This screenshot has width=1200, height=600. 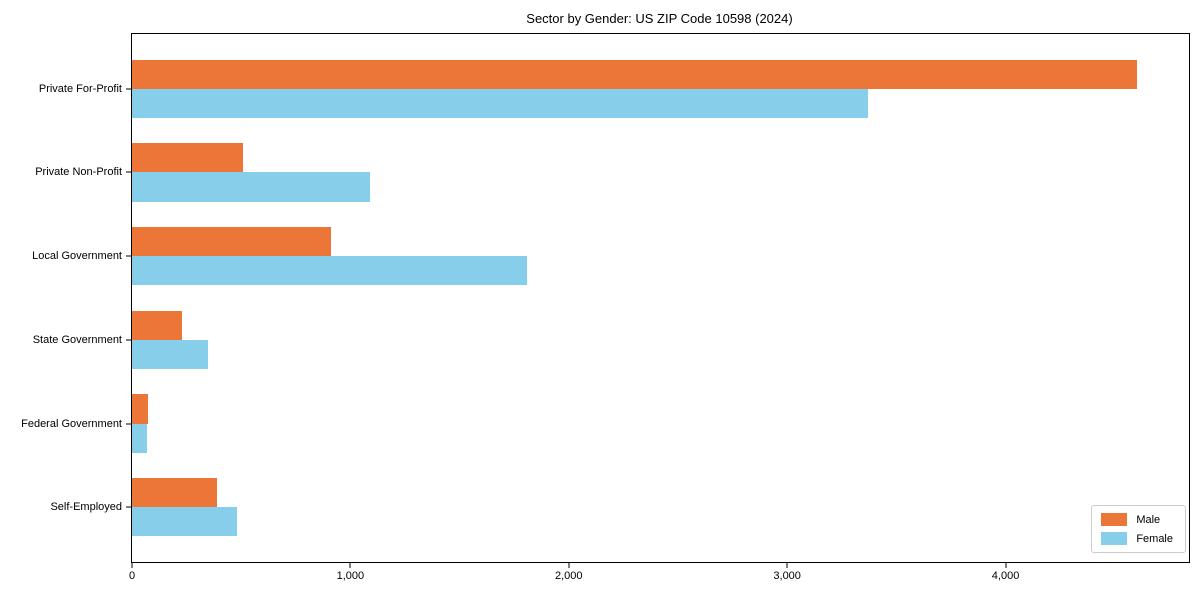 I want to click on x-tick-label-1: 1,000, so click(x=350, y=576).